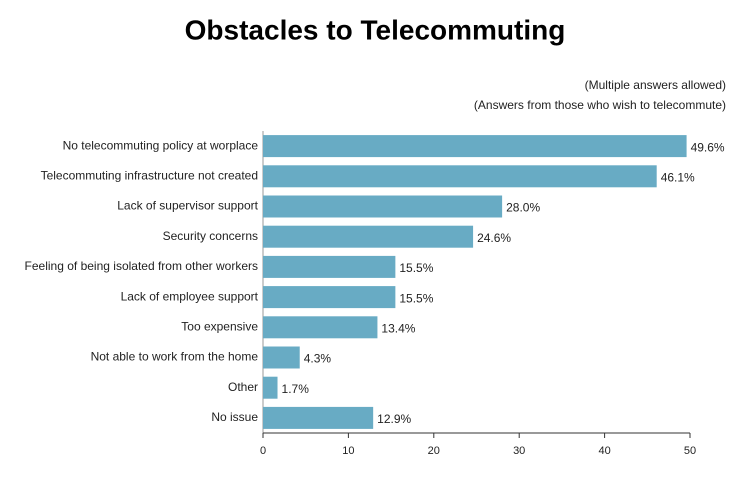 The height and width of the screenshot is (482, 750). I want to click on value-label: 4.3%, so click(318, 359).